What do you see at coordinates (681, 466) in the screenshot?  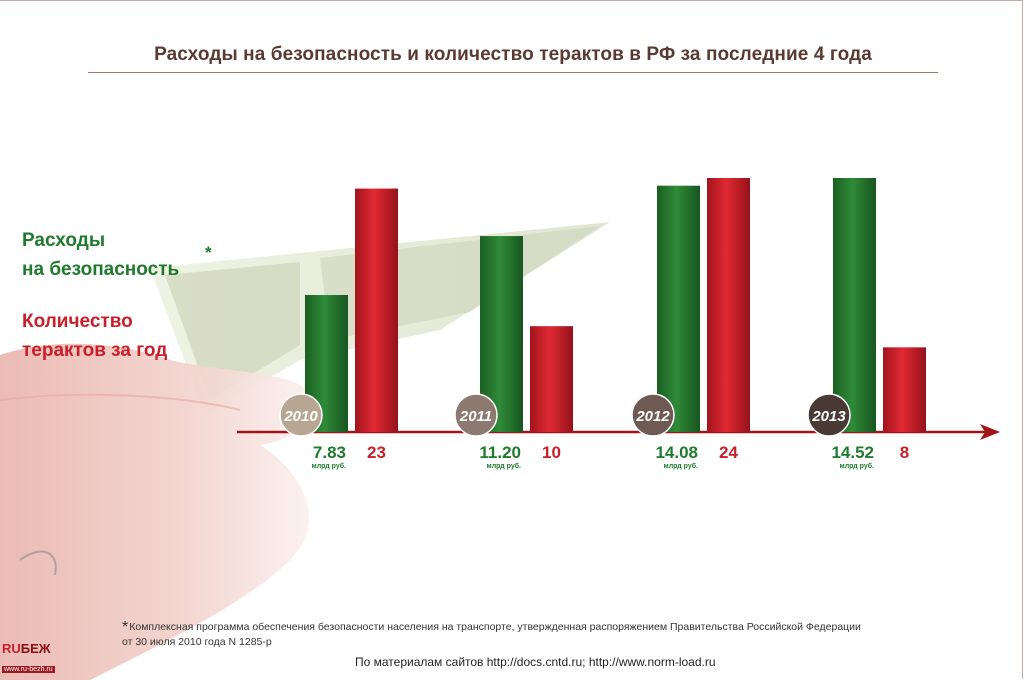 I see `label-spending-unit-2012: млрд руб.` at bounding box center [681, 466].